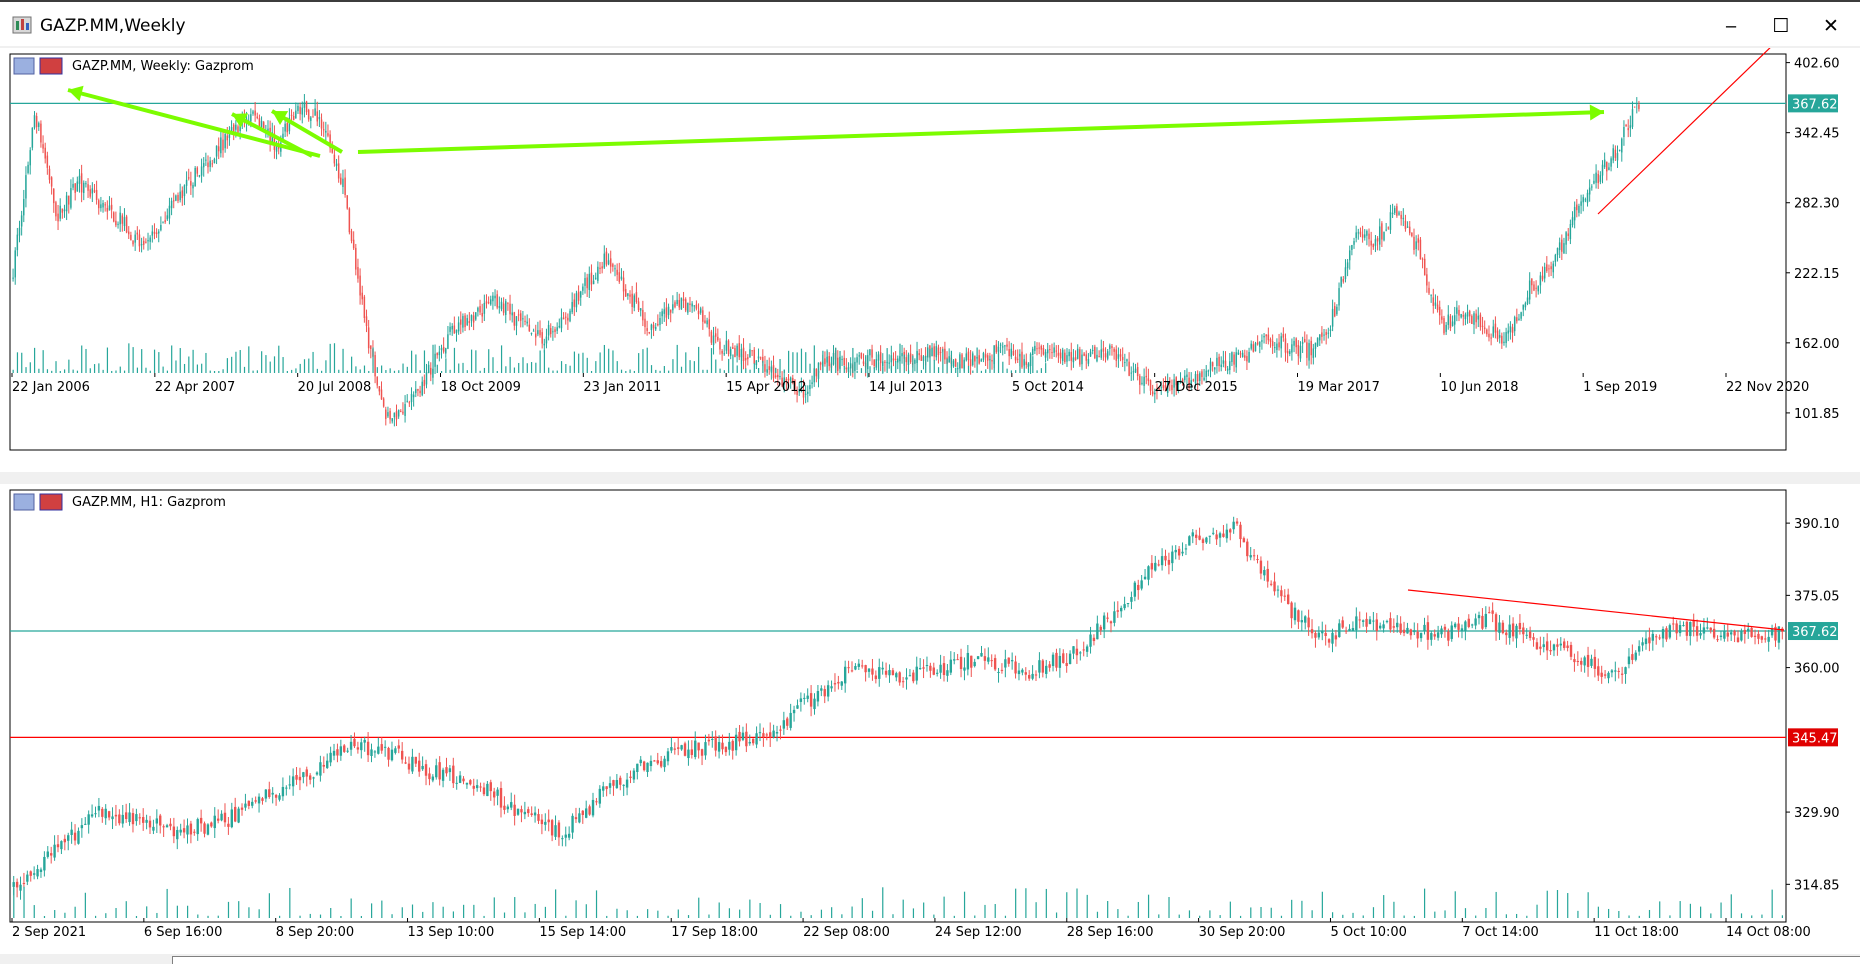 The width and height of the screenshot is (1860, 964). I want to click on minimize-button: ‒, so click(1731, 26).